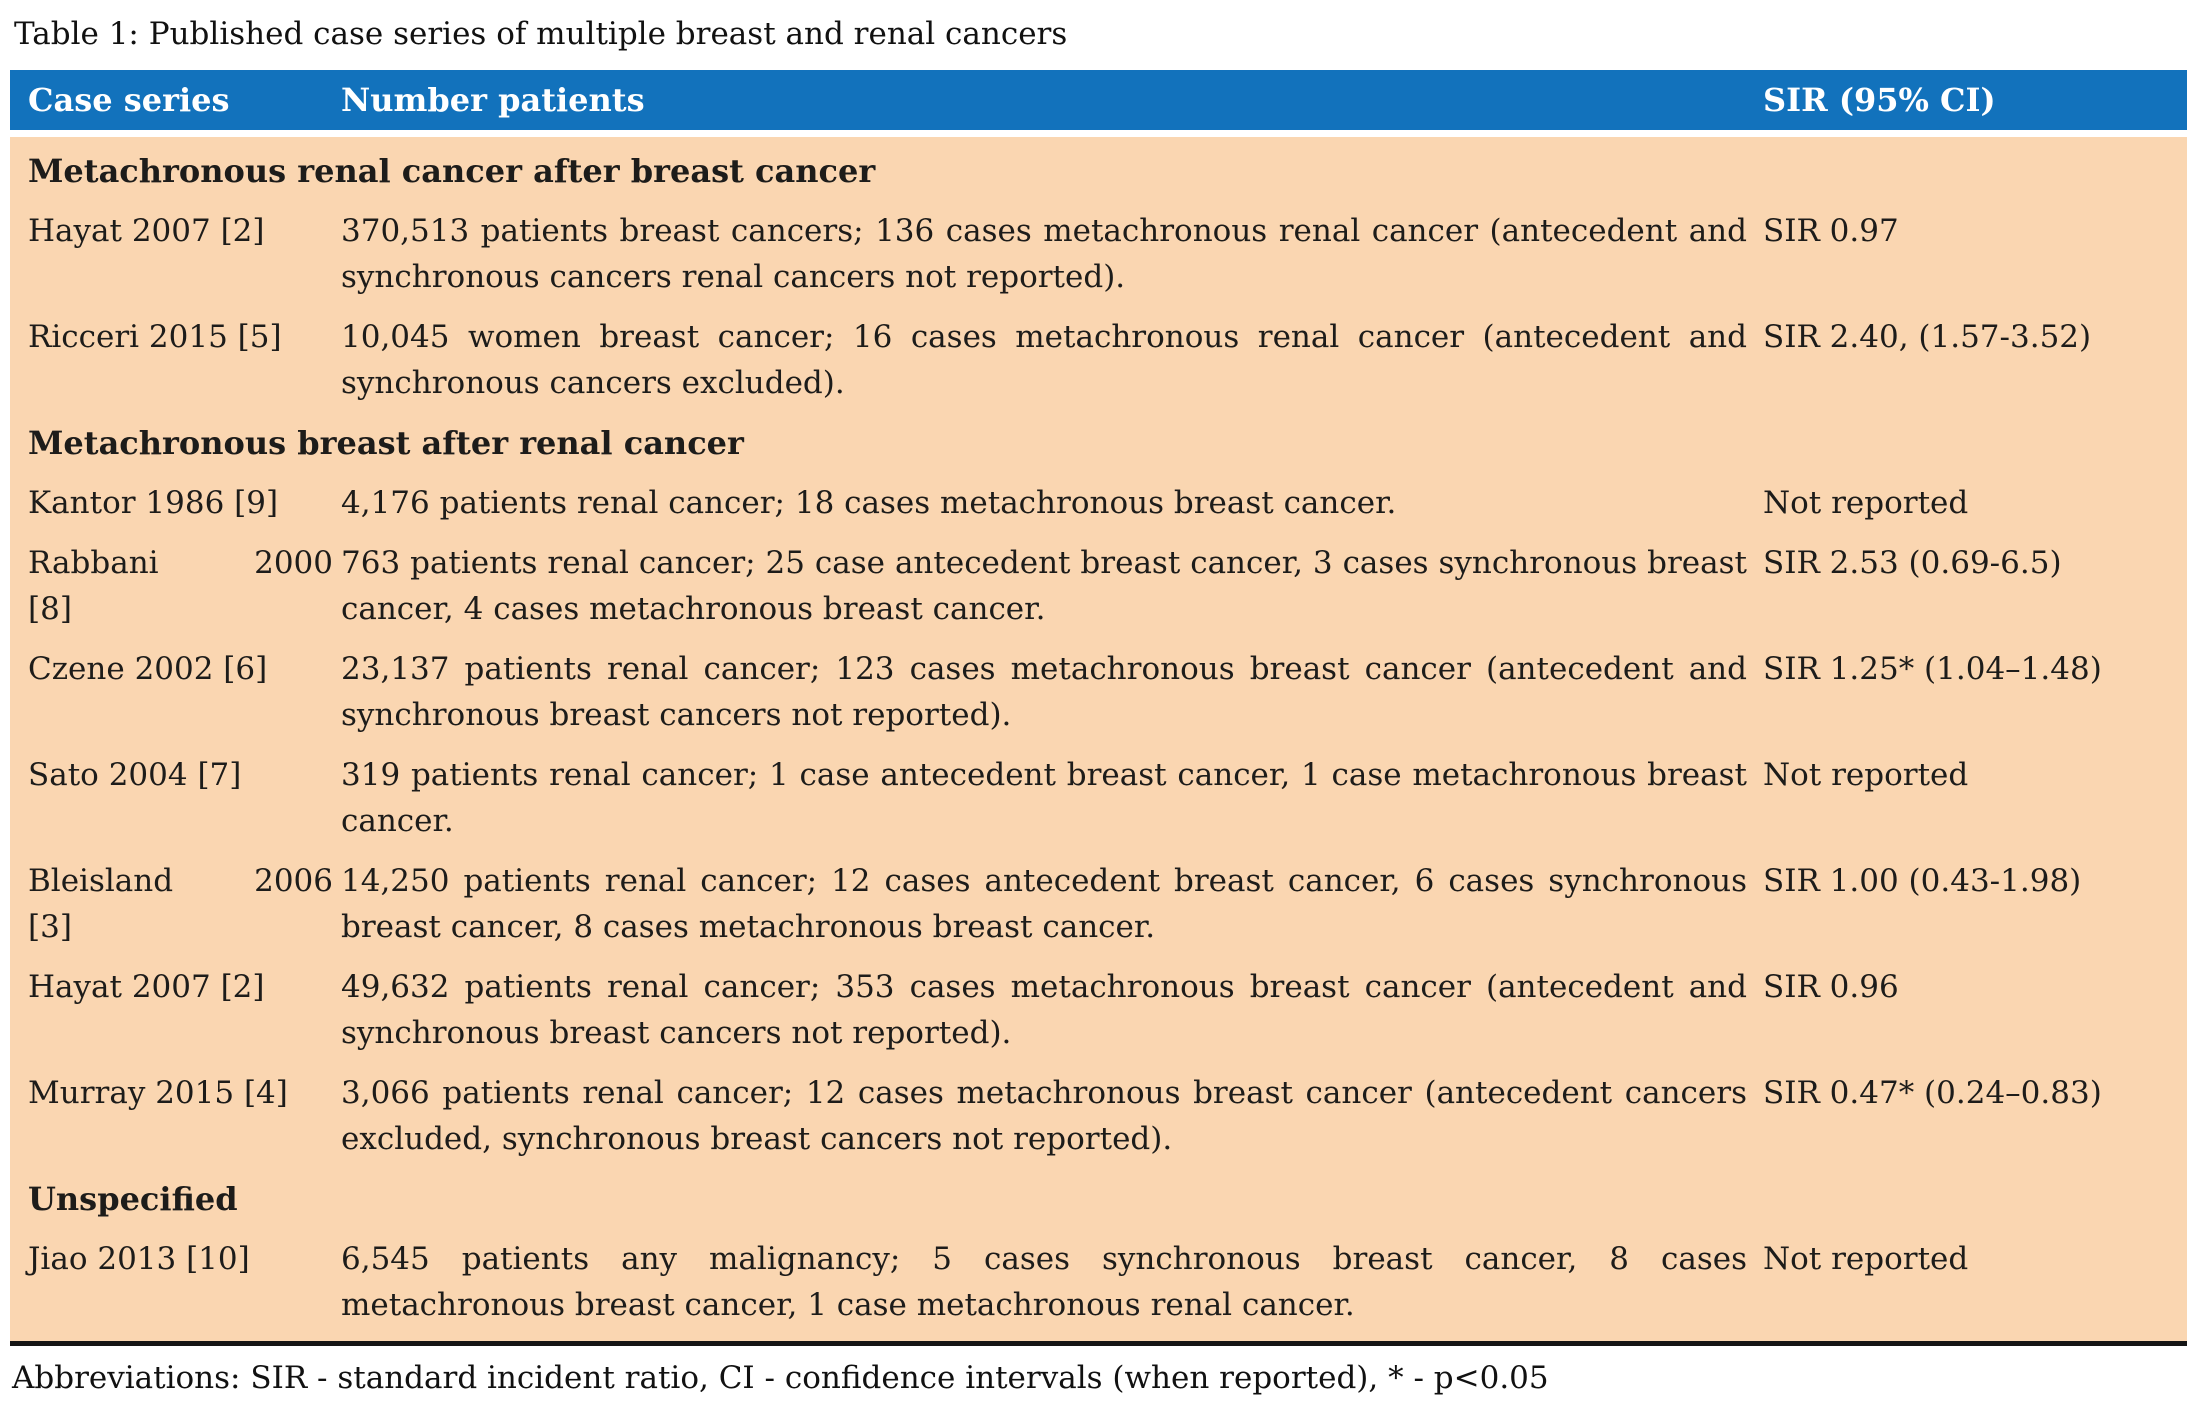 The height and width of the screenshot is (1414, 2197). I want to click on sir-cell: SIR 1.00 (0.43-1.98), so click(1922, 881).